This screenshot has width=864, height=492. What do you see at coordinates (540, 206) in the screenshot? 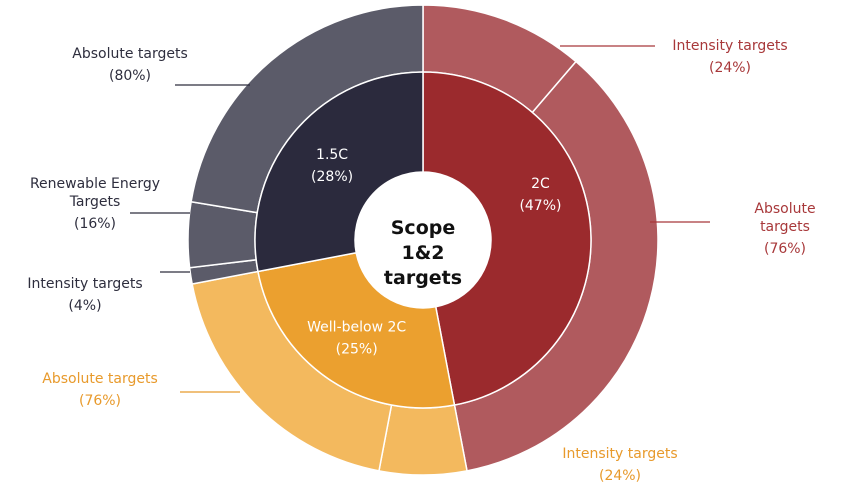
I see `inner-value-label: (47%)` at bounding box center [540, 206].